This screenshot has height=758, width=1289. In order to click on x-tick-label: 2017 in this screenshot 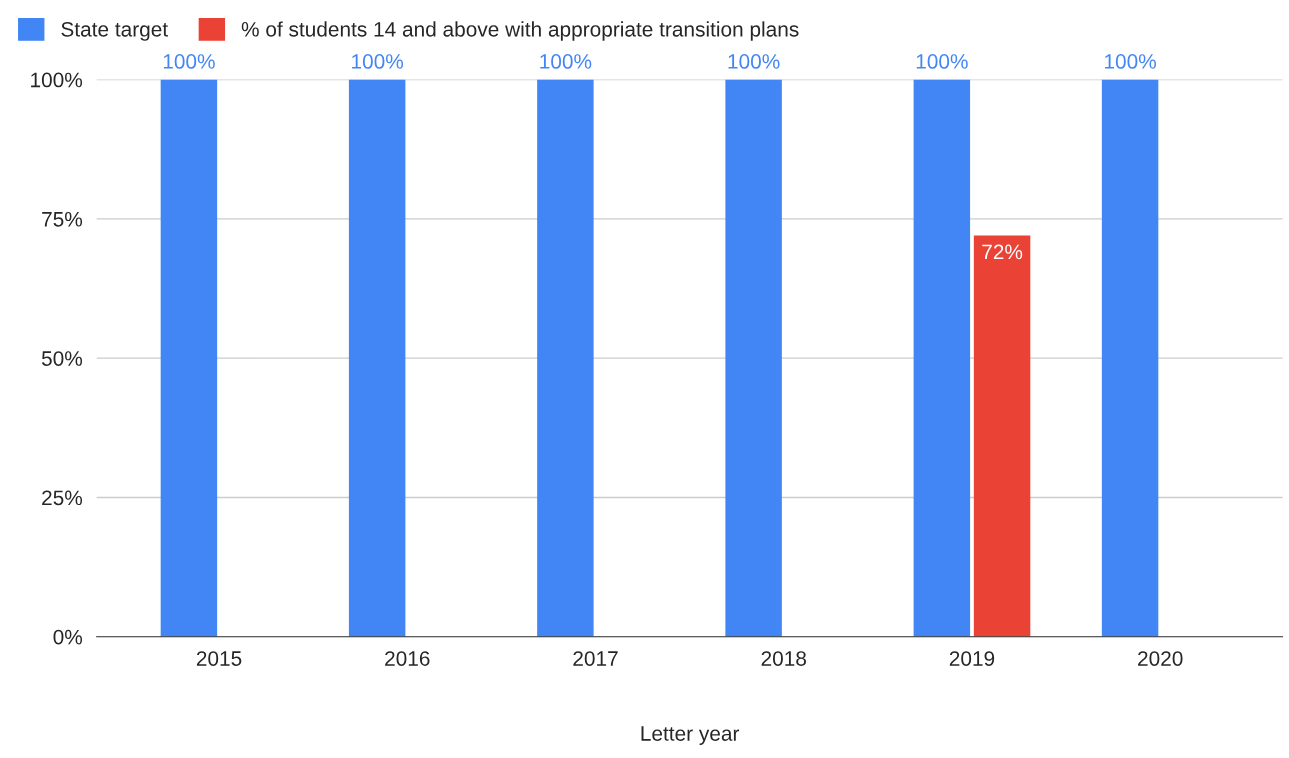, I will do `click(595, 658)`.